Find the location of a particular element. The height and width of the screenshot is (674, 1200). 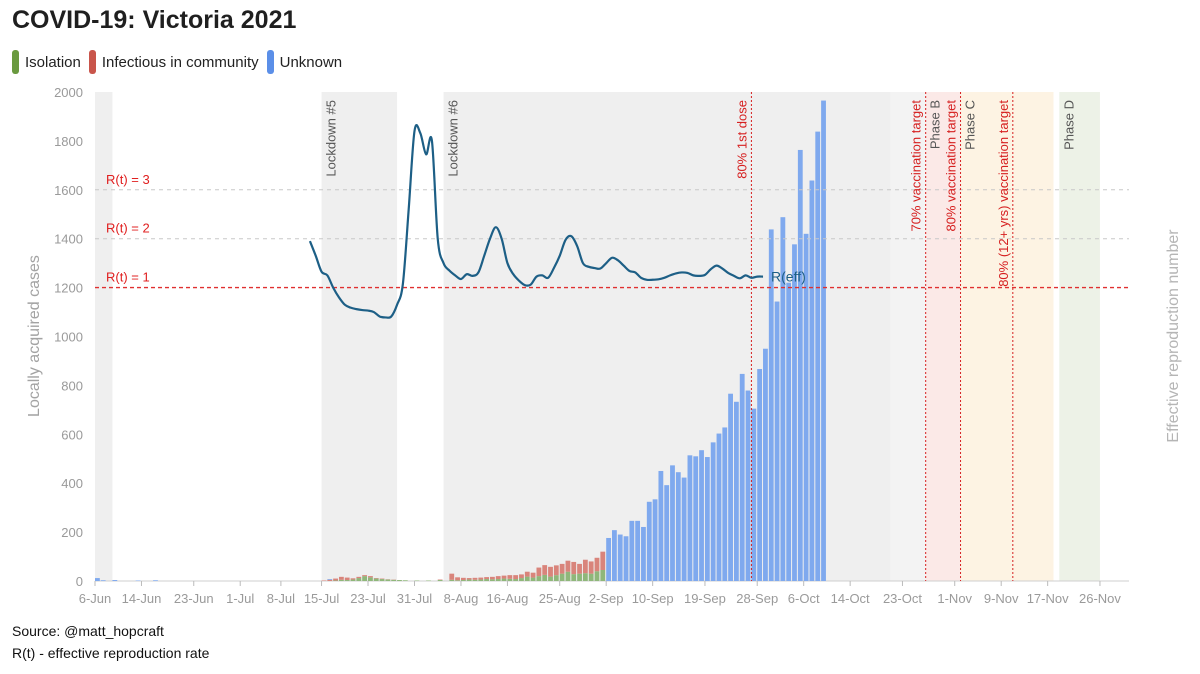

x-tick-label-21: 26-Nov is located at coordinates (1100, 598).